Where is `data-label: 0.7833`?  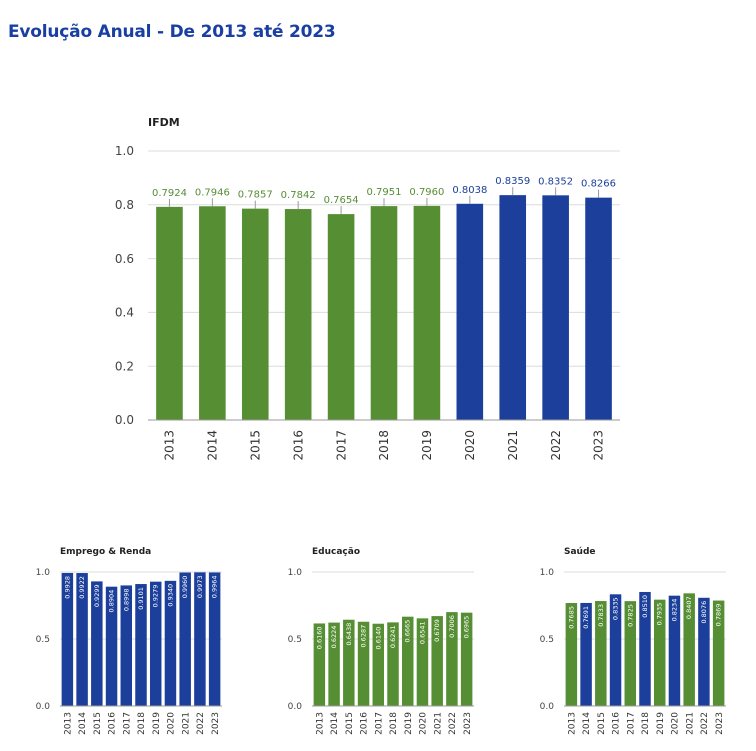
data-label: 0.7833 is located at coordinates (601, 615).